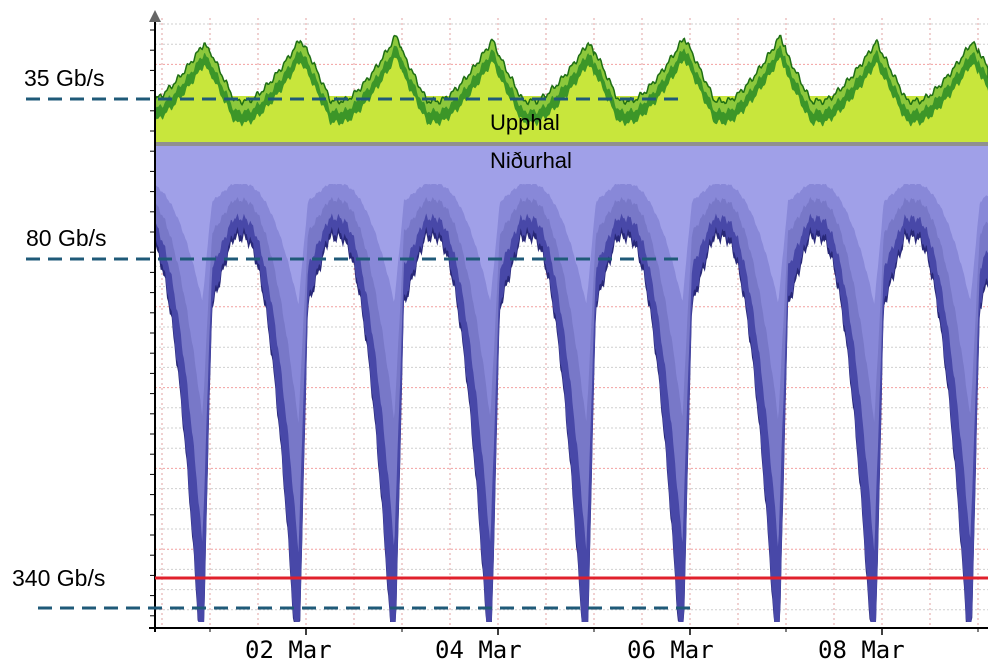 This screenshot has height=664, width=988. Describe the element at coordinates (670, 650) in the screenshot. I see `x-tick-label-06-mar: 06 Mar` at that location.